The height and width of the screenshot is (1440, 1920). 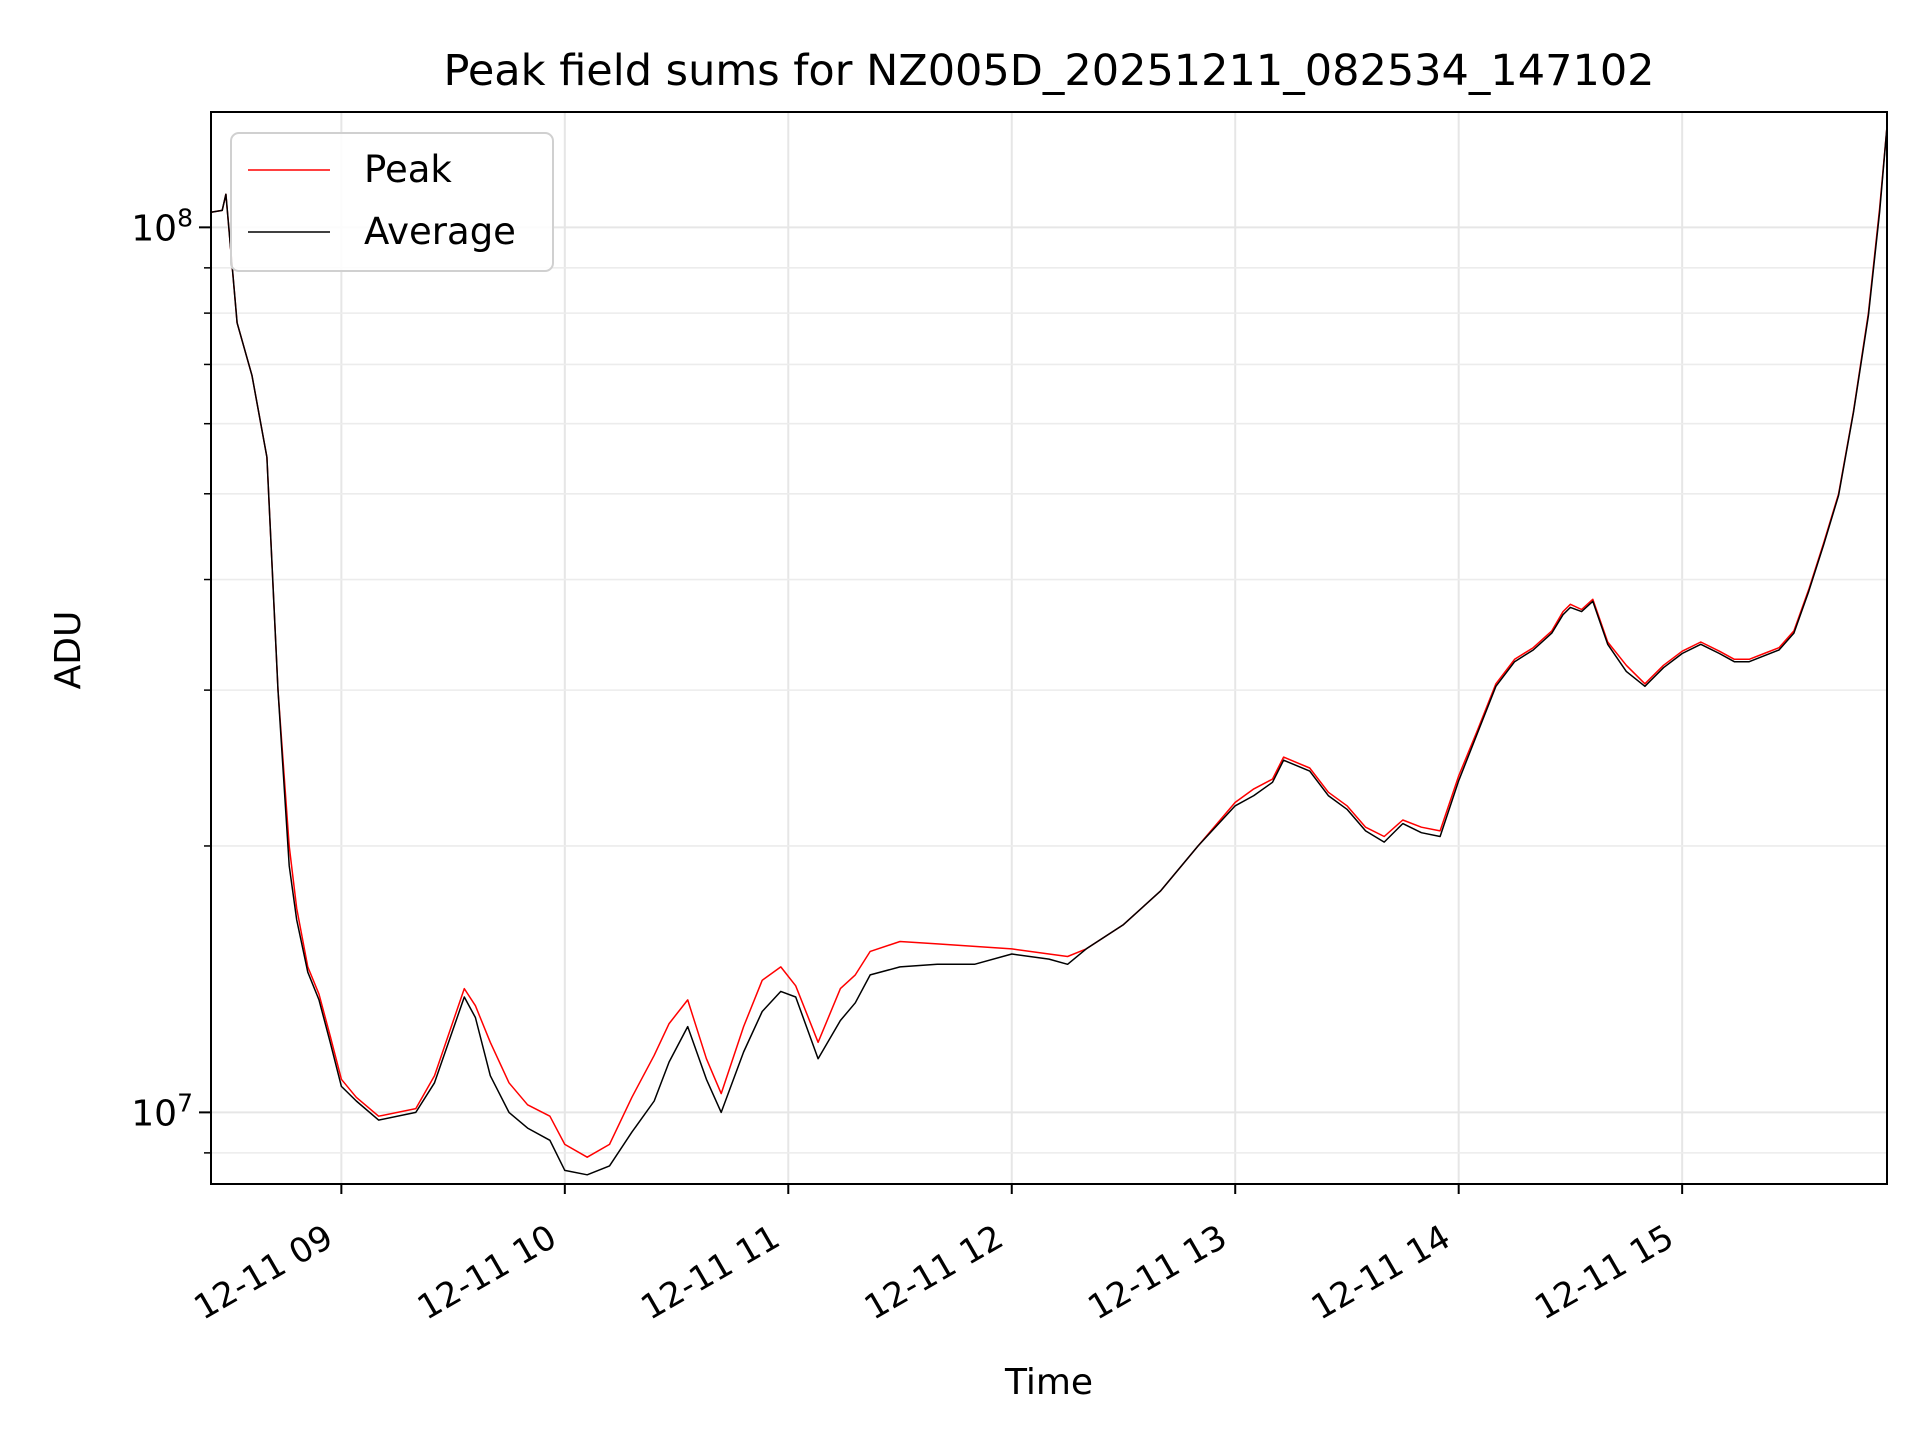 I want to click on legend-box, so click(x=392, y=202).